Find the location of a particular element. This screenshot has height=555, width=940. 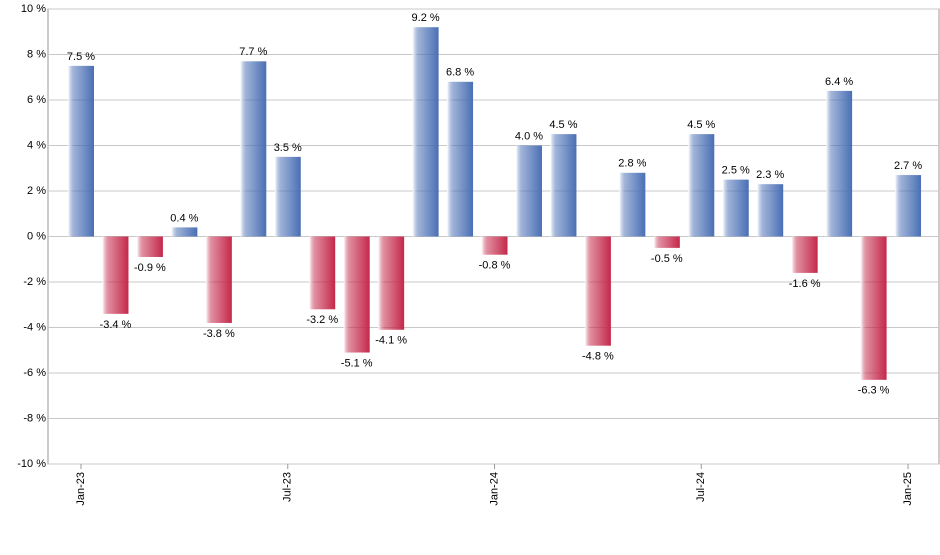

y-tick-label: 2 % is located at coordinates (36, 191).